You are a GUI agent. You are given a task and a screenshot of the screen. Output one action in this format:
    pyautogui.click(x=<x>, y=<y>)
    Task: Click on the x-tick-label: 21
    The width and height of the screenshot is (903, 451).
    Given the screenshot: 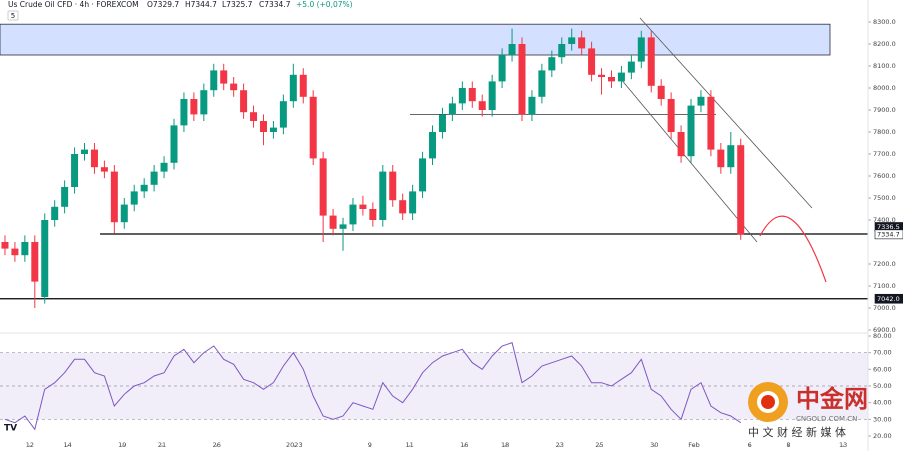 What is the action you would take?
    pyautogui.click(x=162, y=445)
    